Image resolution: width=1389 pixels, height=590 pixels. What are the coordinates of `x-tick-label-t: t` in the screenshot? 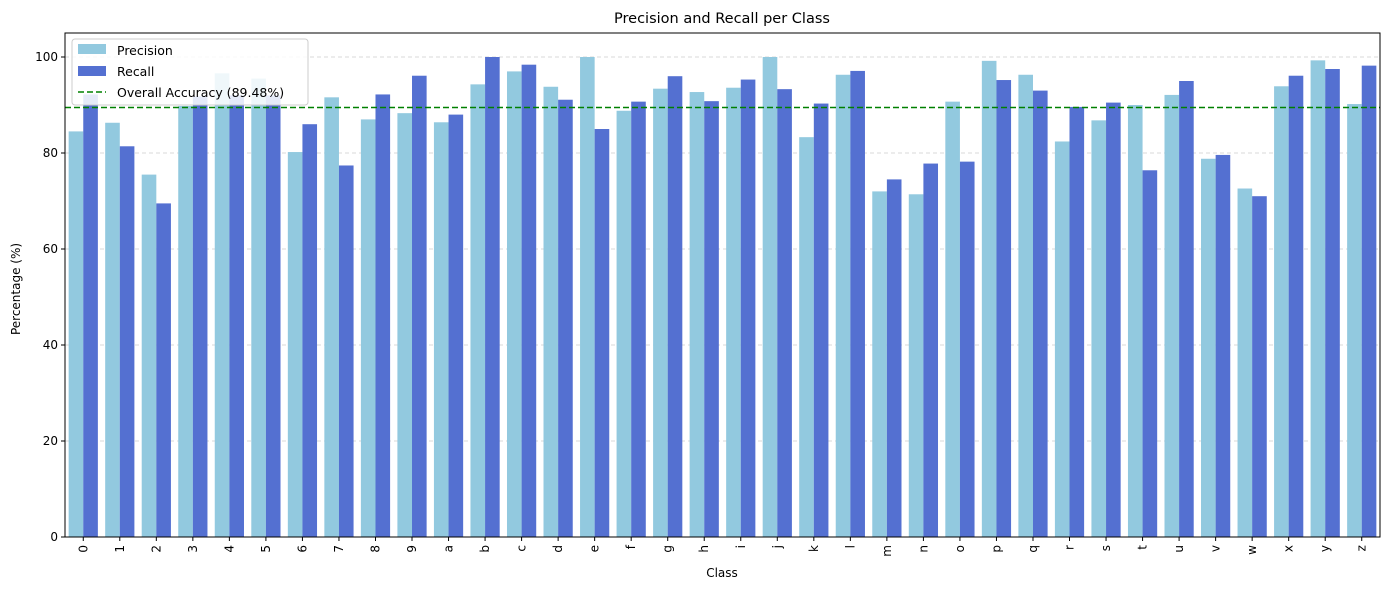 It's located at (1143, 547).